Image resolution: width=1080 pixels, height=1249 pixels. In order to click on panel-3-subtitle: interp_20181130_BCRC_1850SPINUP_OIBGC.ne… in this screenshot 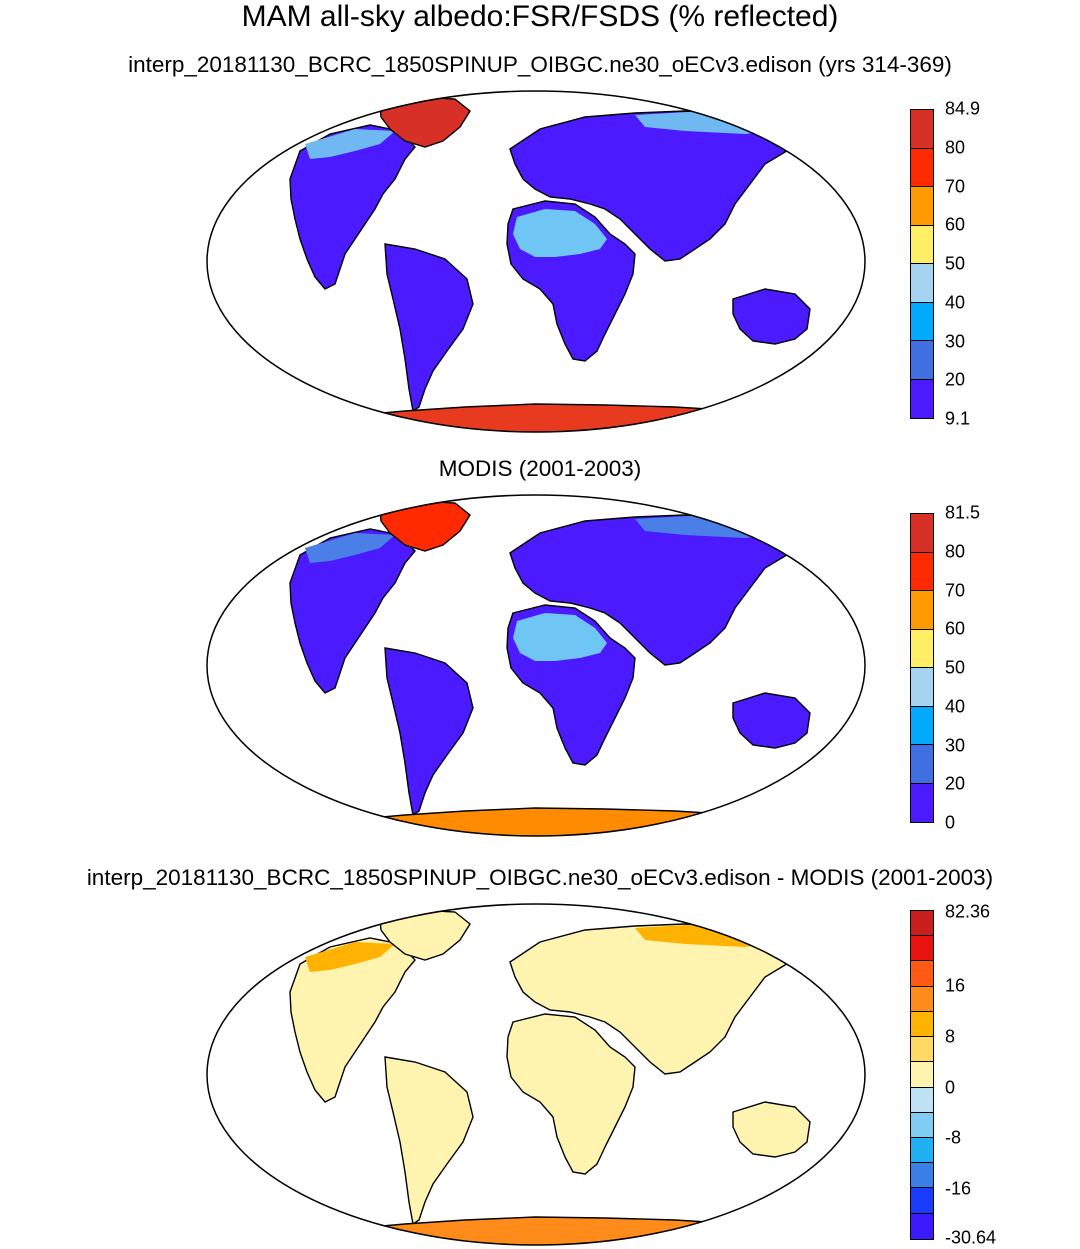, I will do `click(540, 877)`.